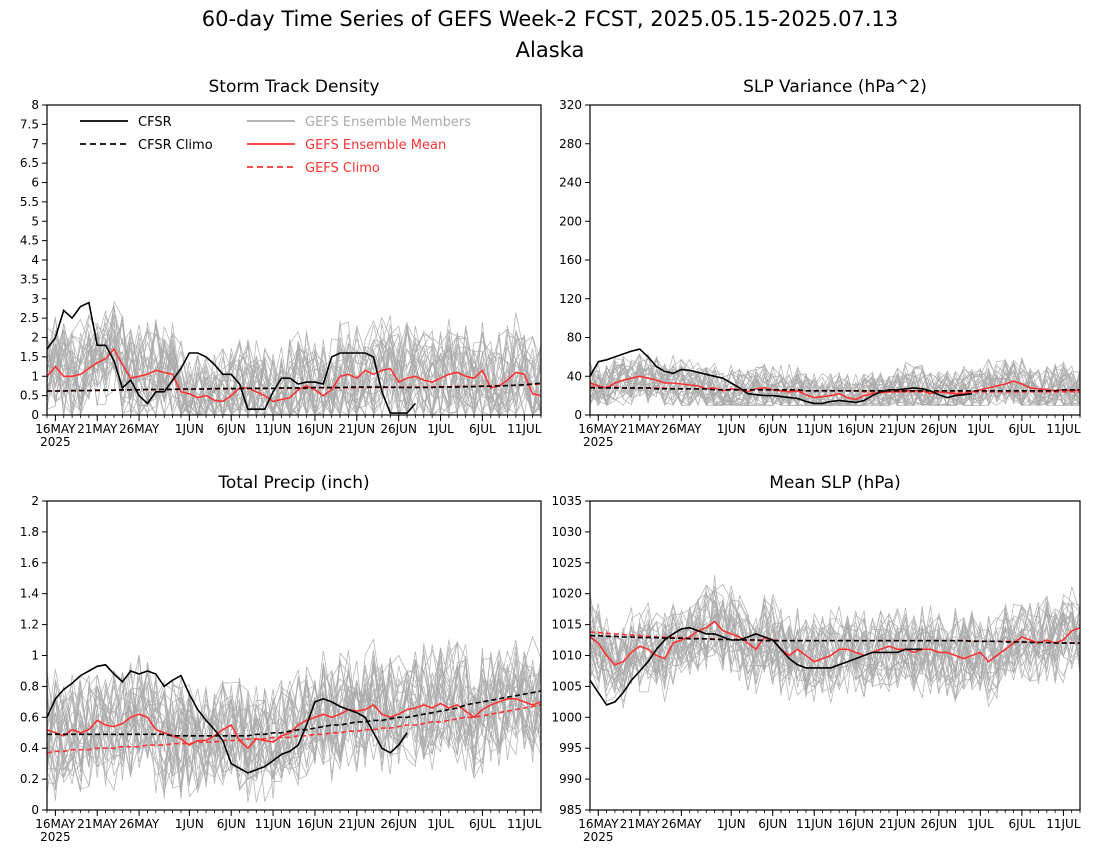 Image resolution: width=1100 pixels, height=850 pixels. Describe the element at coordinates (574, 376) in the screenshot. I see `y-tick-label: 40` at that location.